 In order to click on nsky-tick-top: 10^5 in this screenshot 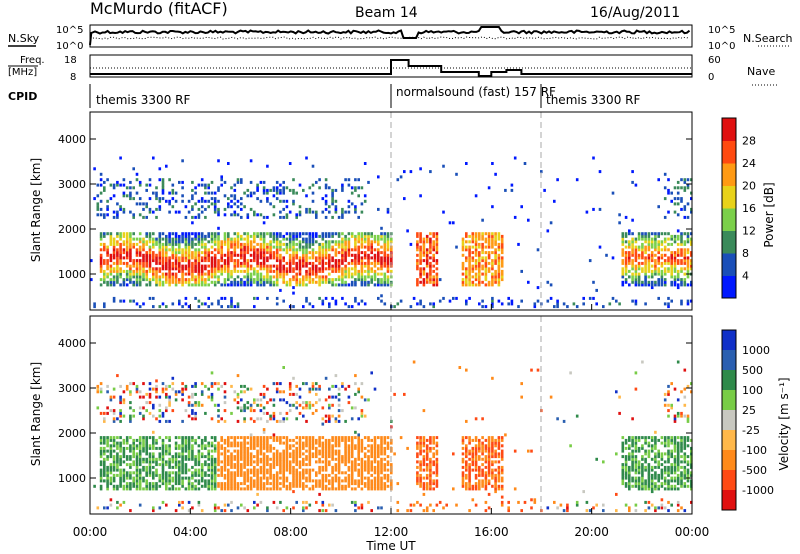, I will do `click(69, 30)`.